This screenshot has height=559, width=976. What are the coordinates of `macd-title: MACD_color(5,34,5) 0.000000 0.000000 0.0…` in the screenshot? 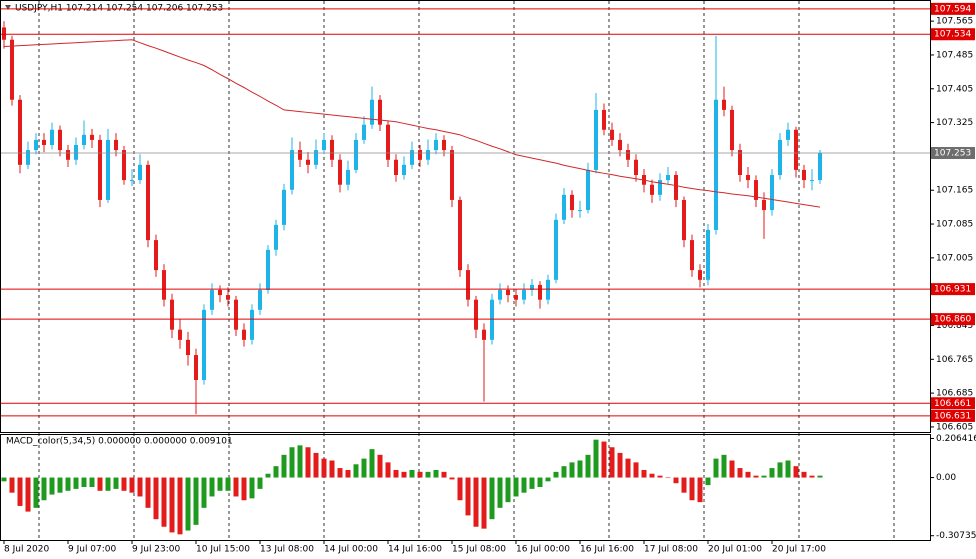 It's located at (119, 442).